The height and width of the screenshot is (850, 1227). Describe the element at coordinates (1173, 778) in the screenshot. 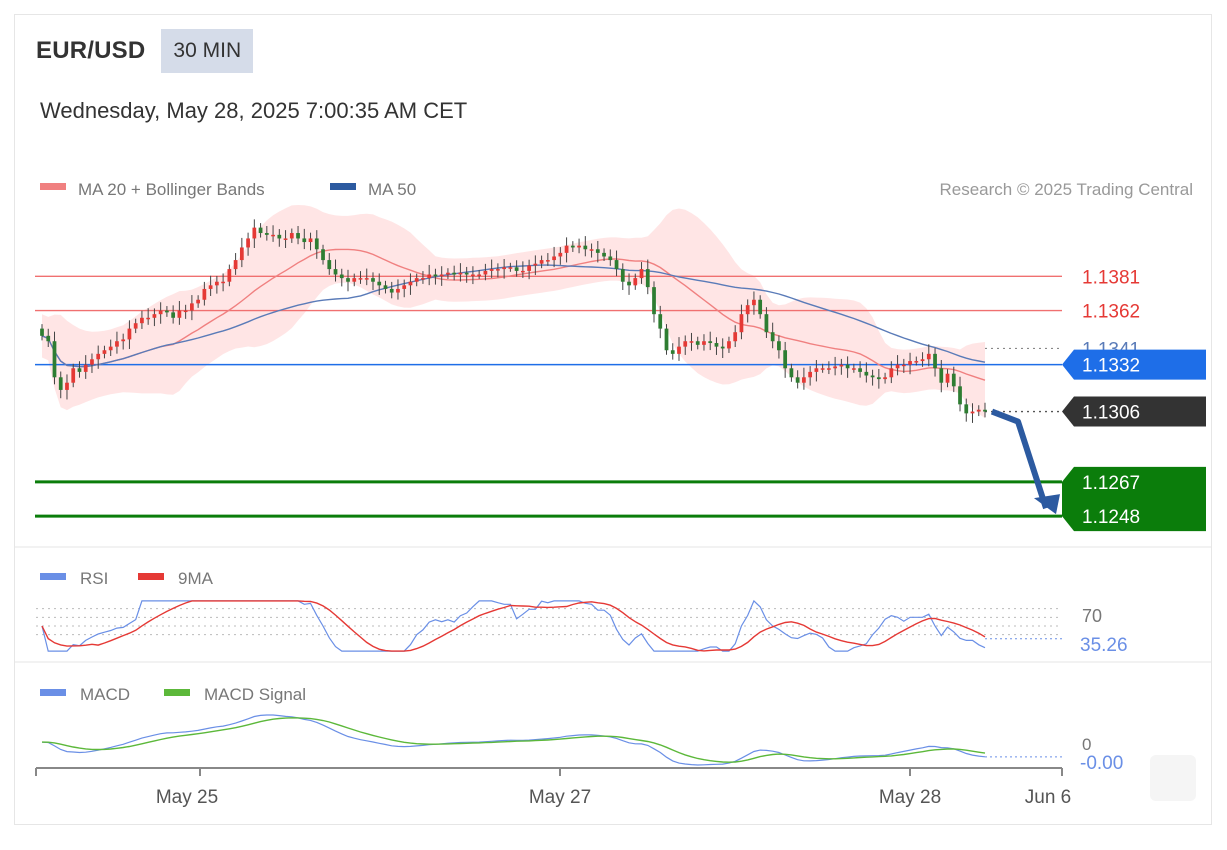

I see `expand-button` at that location.